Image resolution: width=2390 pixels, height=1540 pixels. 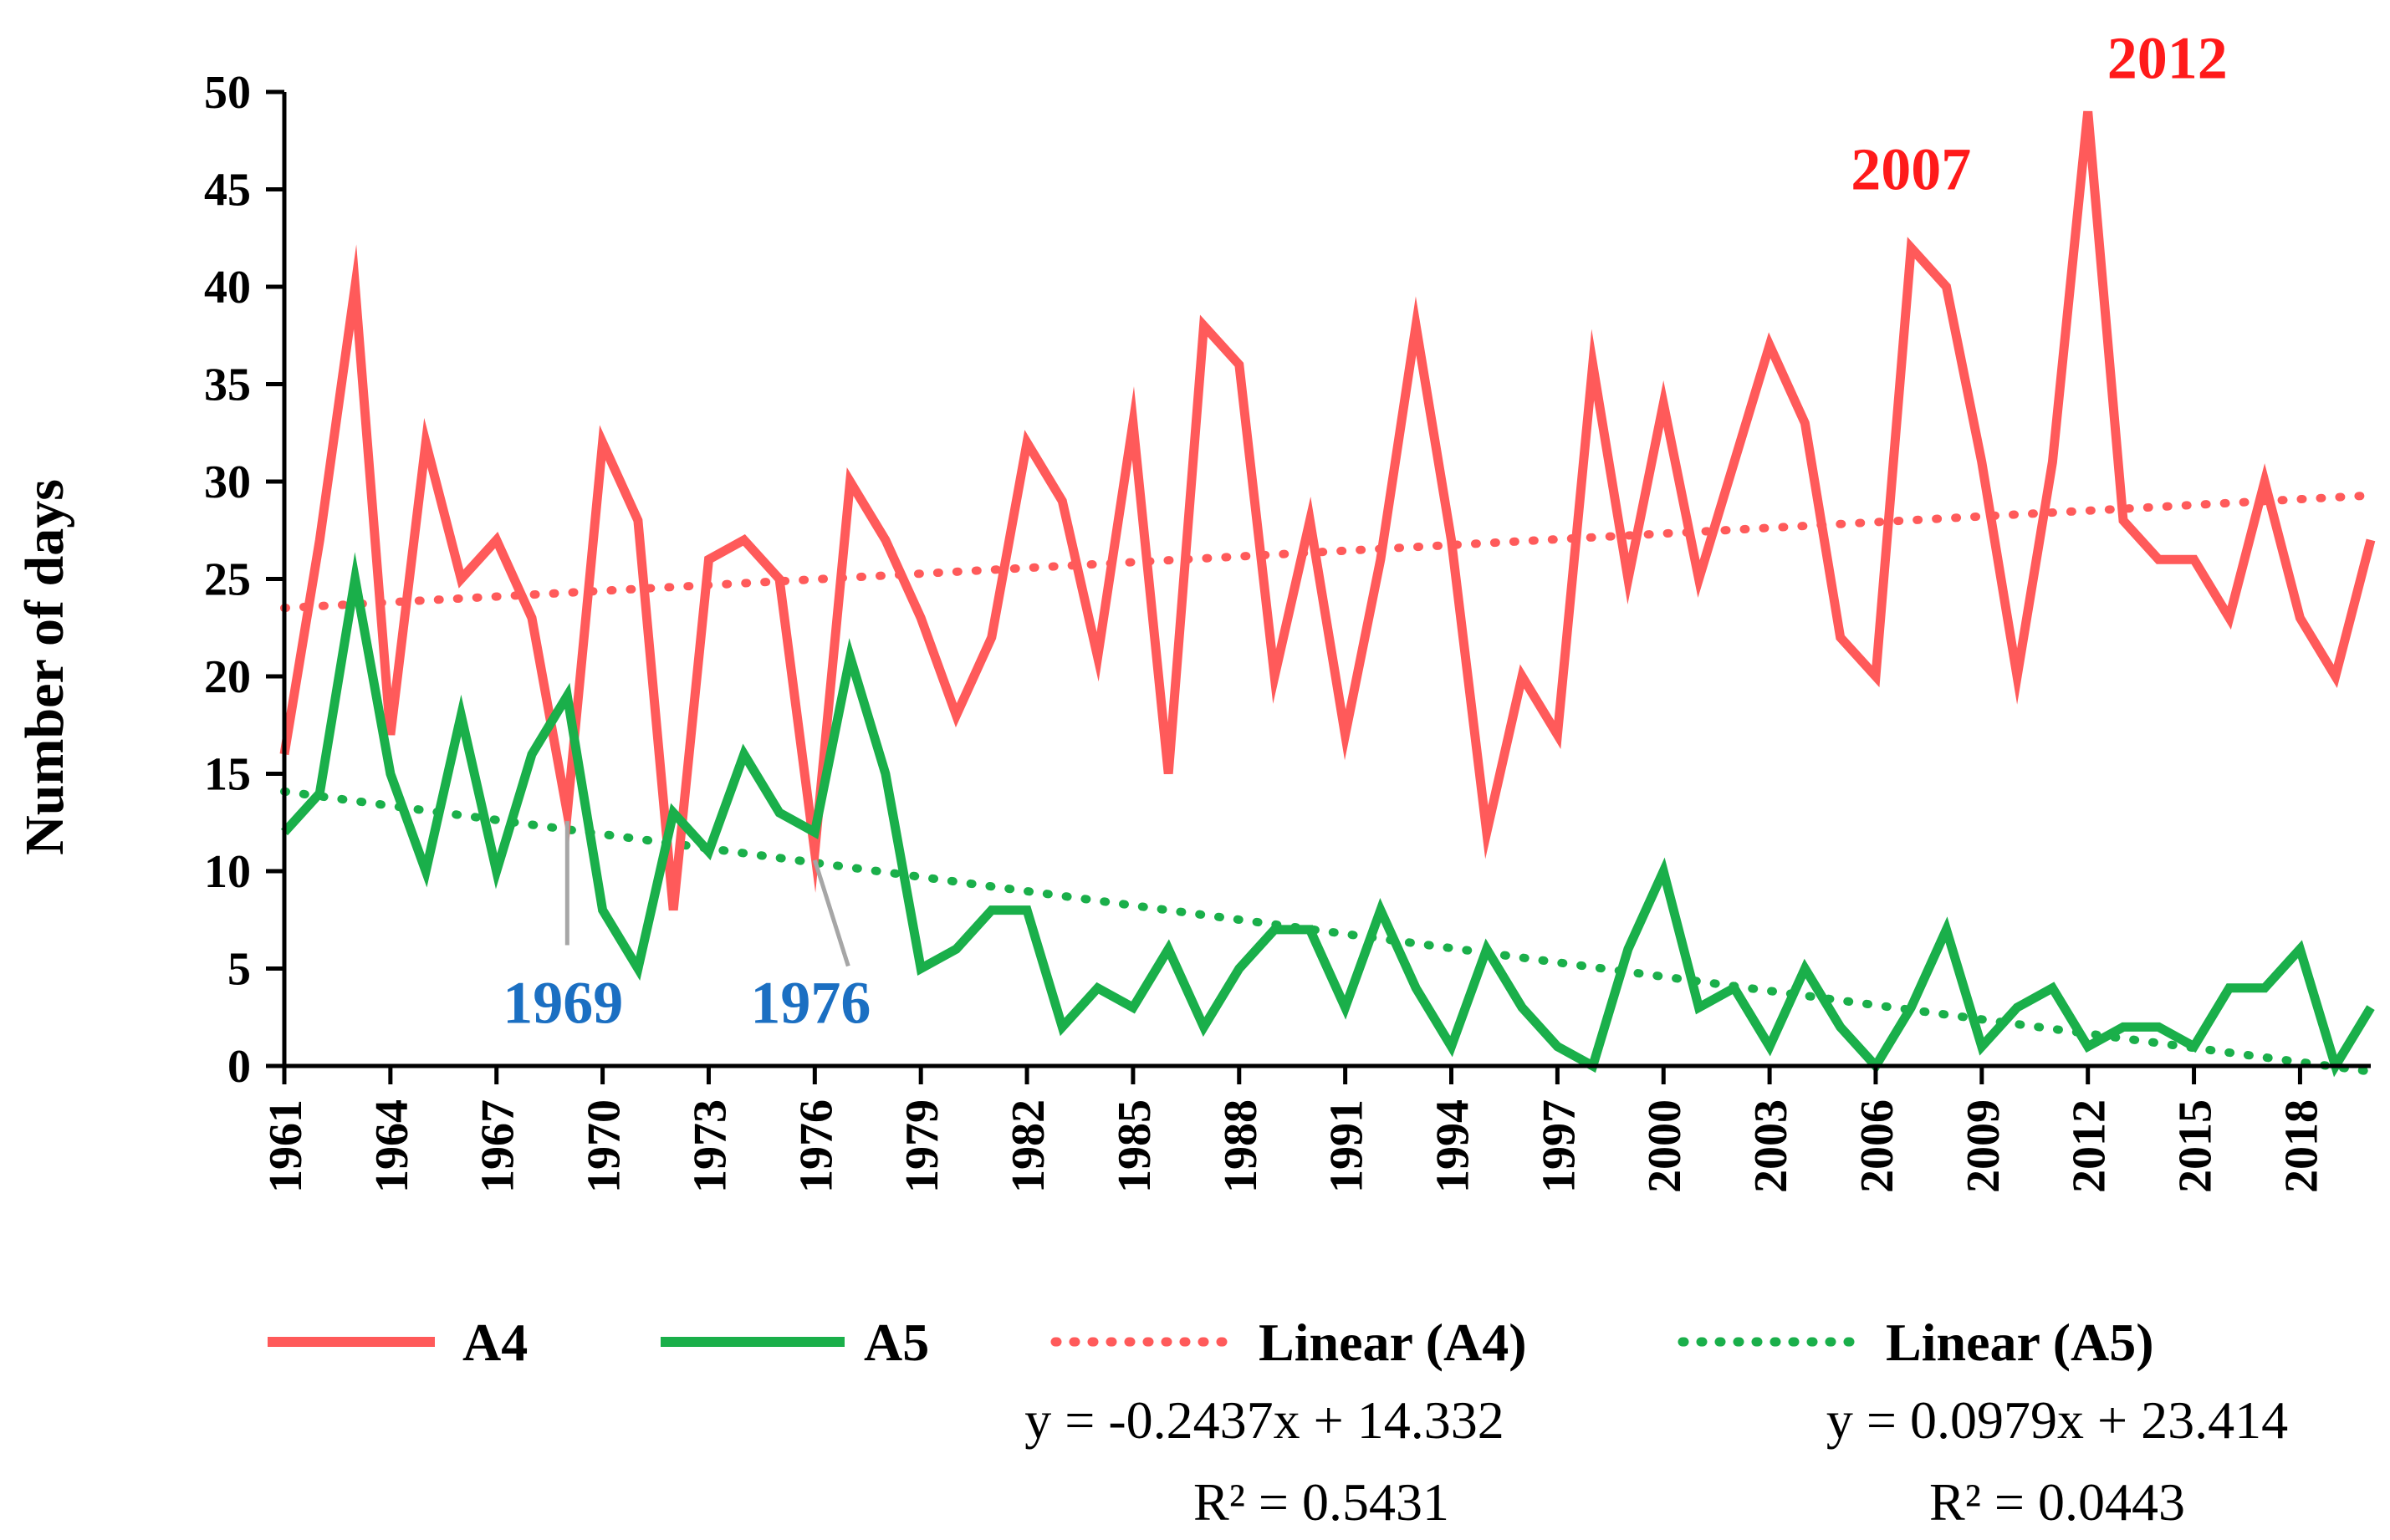 What do you see at coordinates (227, 482) in the screenshot?
I see `y-tick-label: 30` at bounding box center [227, 482].